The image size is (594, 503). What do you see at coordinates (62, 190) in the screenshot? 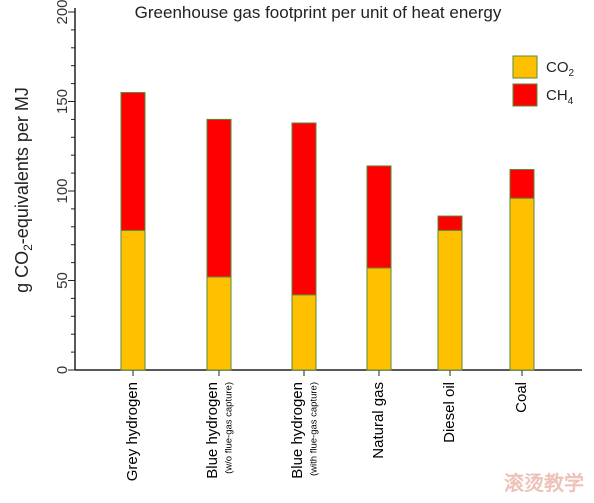
I see `y-tick-label: 100` at bounding box center [62, 190].